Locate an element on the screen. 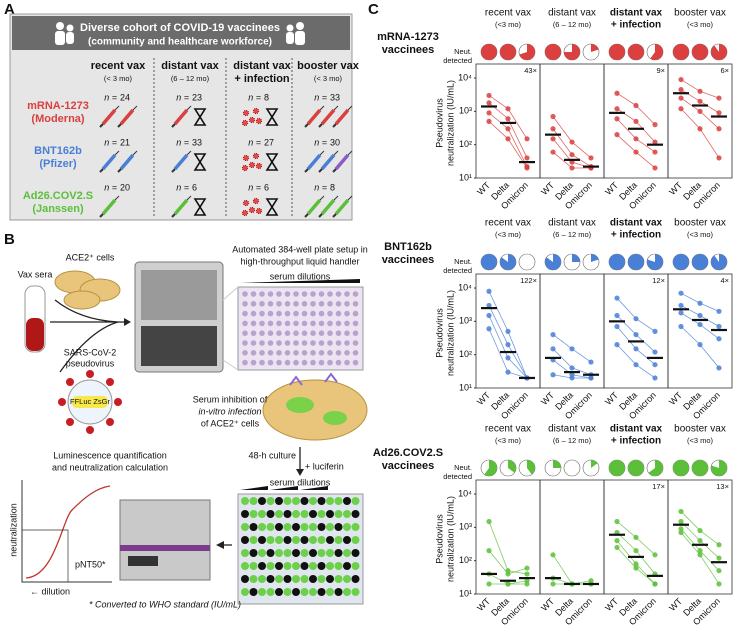 Image resolution: width=740 pixels, height=628 pixels. vaccine-maker: (Janssen) is located at coordinates (58, 209).